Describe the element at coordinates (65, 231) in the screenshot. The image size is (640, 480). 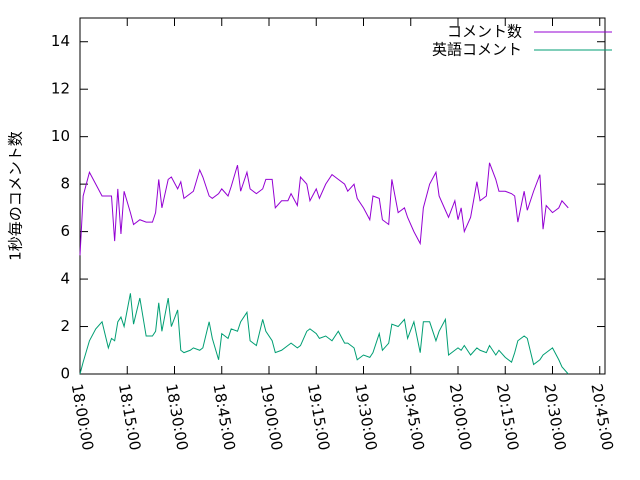
I see `y-tick-label: 6` at that location.